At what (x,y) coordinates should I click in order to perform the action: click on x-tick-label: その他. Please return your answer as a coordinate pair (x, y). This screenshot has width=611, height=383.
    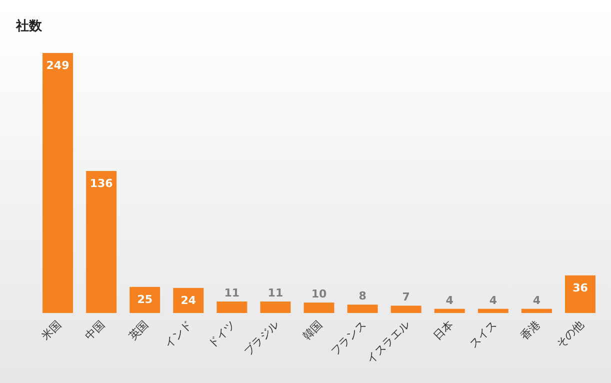
    Looking at the image, I should click on (570, 334).